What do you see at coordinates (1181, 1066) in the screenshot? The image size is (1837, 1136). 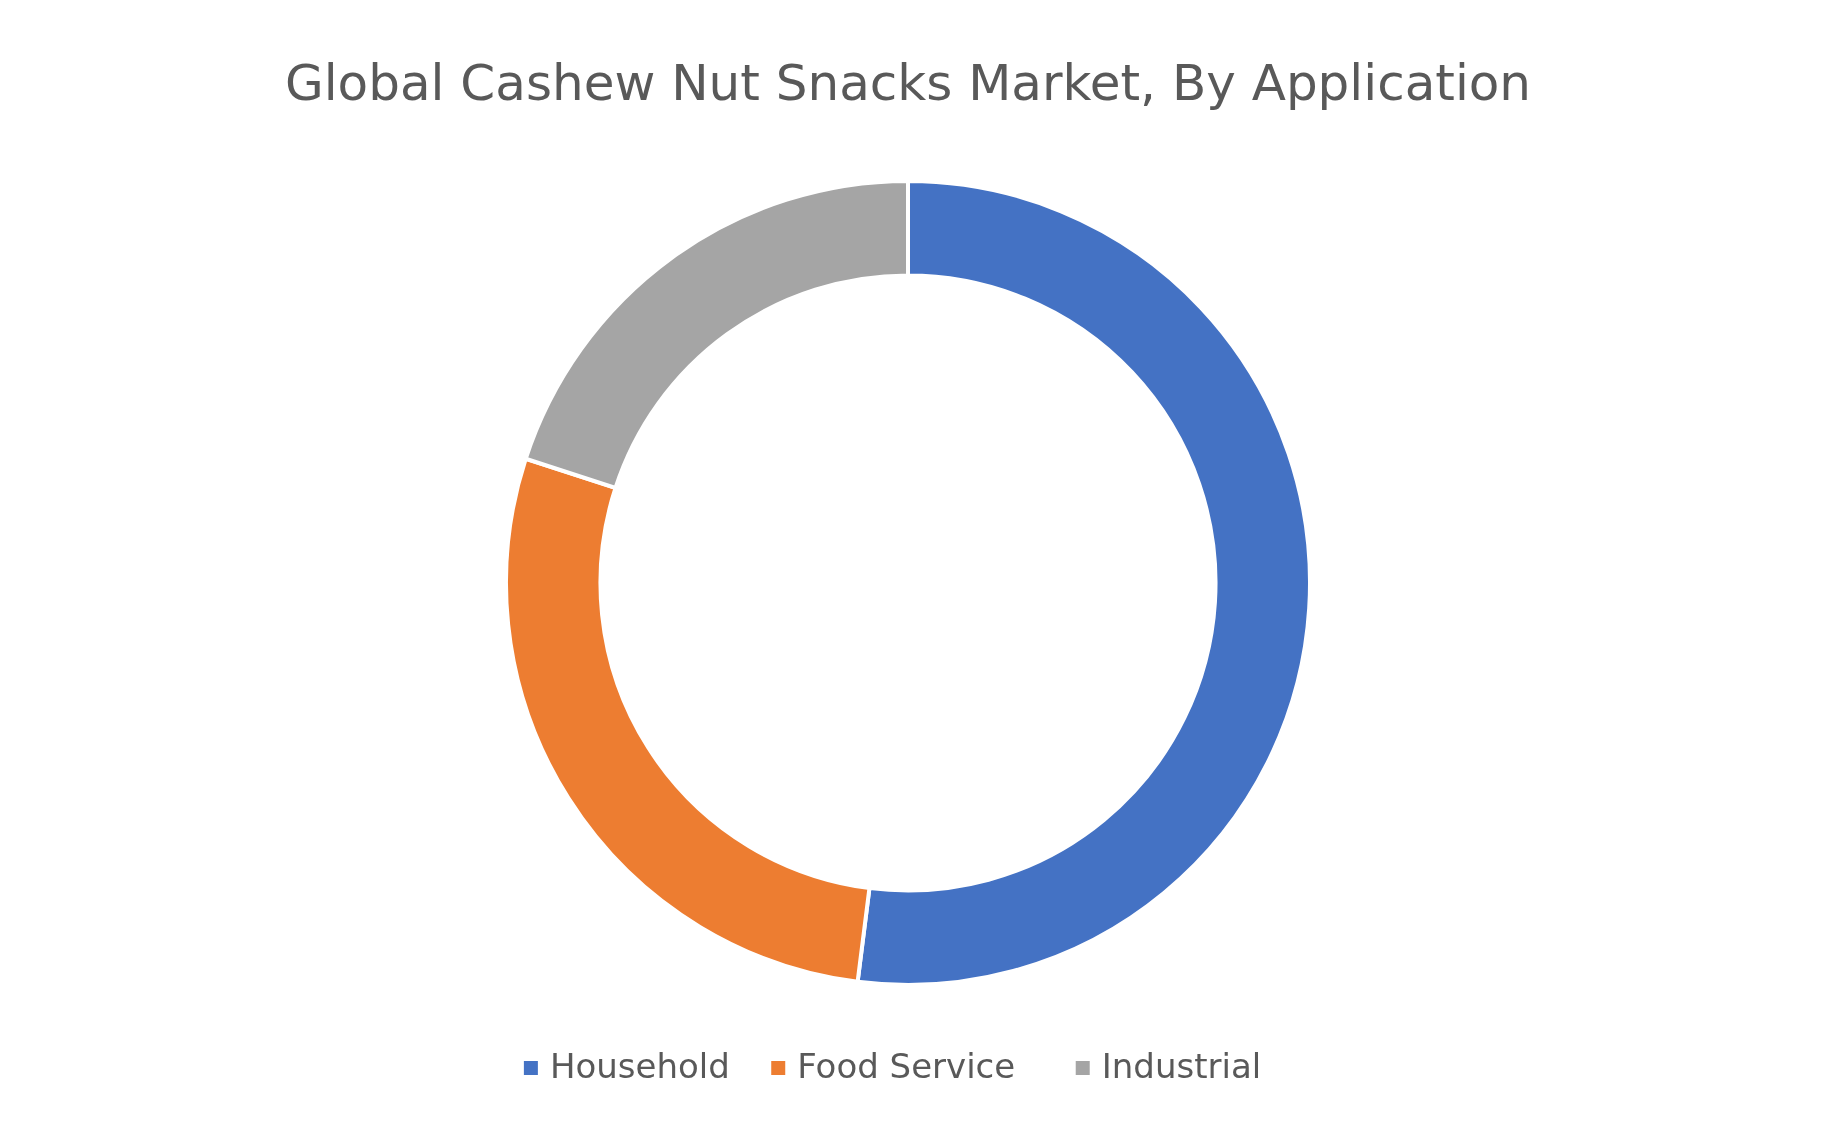 I see `legend-label: Industrial` at bounding box center [1181, 1066].